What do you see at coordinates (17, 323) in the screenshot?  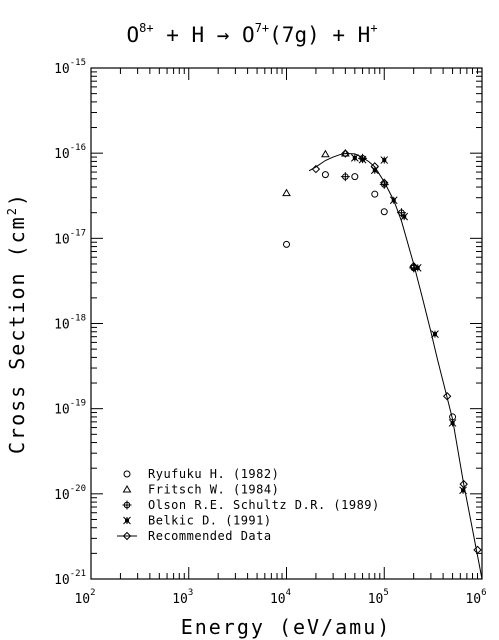 I see `y-axis-label: Cross Section (cm2)` at bounding box center [17, 323].